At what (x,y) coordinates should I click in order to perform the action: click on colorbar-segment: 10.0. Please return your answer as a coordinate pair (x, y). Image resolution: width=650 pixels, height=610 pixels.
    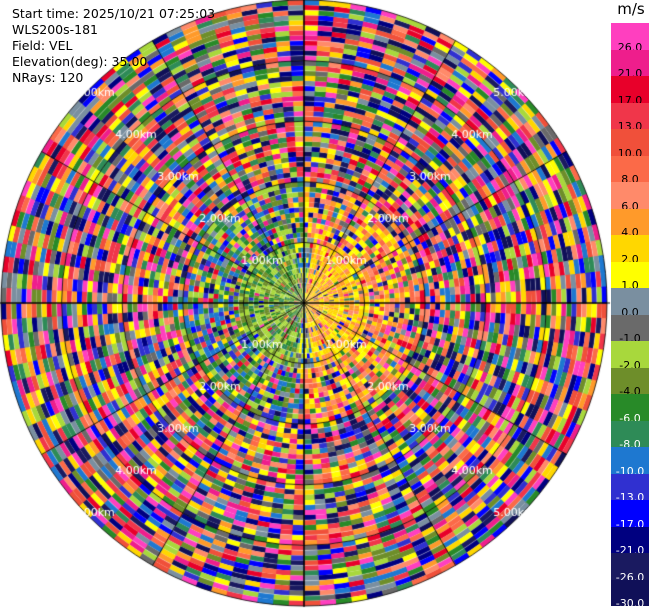
    Looking at the image, I should click on (630, 144).